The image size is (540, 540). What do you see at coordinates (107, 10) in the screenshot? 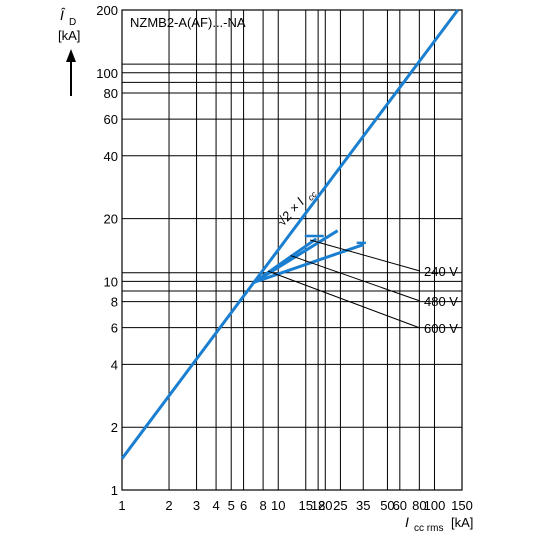
I see `y-tick-label: 200` at bounding box center [107, 10].